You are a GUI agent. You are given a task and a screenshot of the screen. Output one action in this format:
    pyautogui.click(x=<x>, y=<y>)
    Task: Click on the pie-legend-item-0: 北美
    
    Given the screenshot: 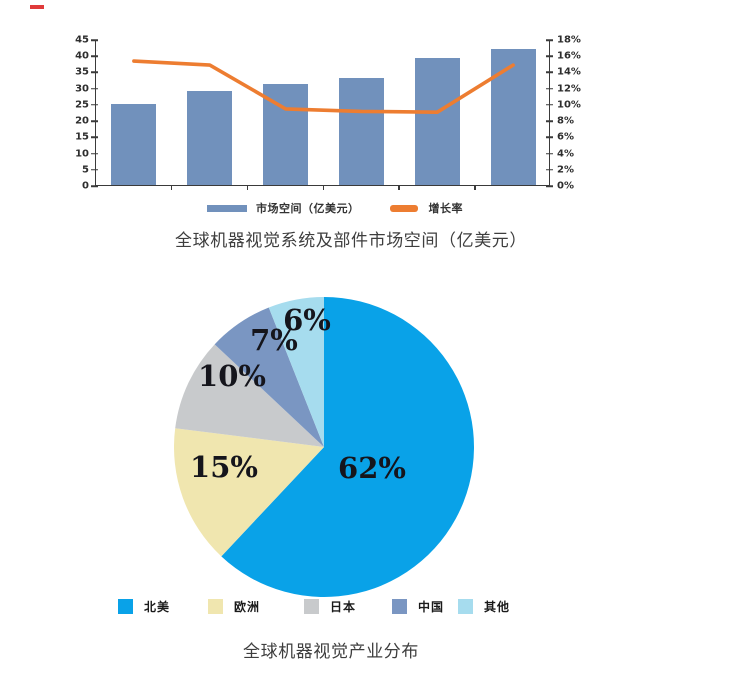 What is the action you would take?
    pyautogui.click(x=144, y=606)
    